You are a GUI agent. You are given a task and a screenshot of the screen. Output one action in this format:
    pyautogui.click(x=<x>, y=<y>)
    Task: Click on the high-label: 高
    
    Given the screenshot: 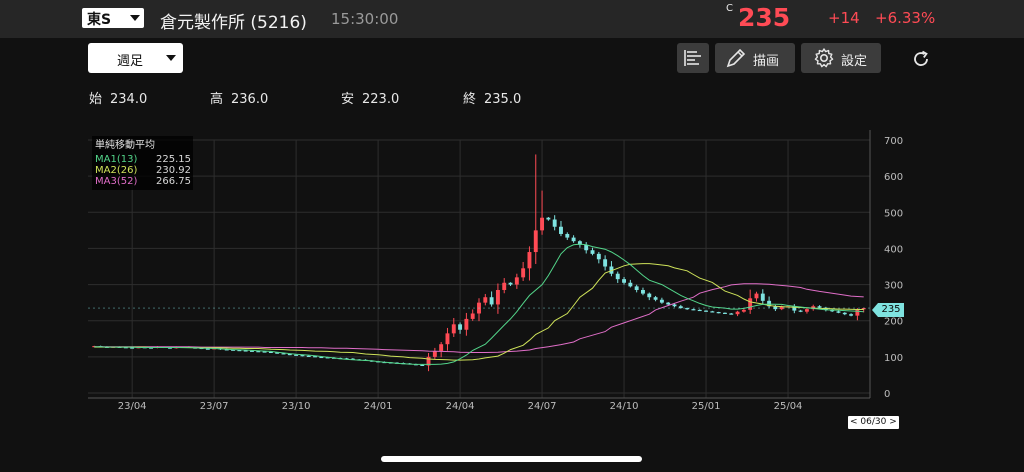 What is the action you would take?
    pyautogui.click(x=217, y=99)
    